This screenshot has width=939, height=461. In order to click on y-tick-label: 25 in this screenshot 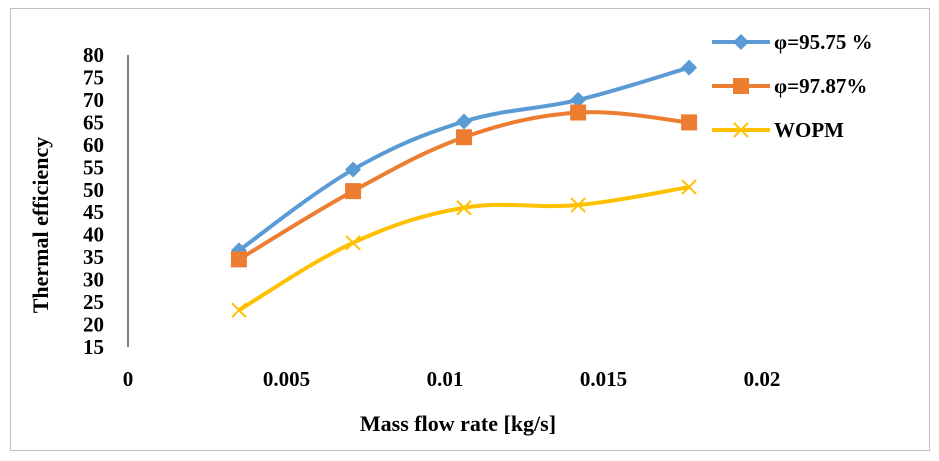, I will do `click(93, 302)`.